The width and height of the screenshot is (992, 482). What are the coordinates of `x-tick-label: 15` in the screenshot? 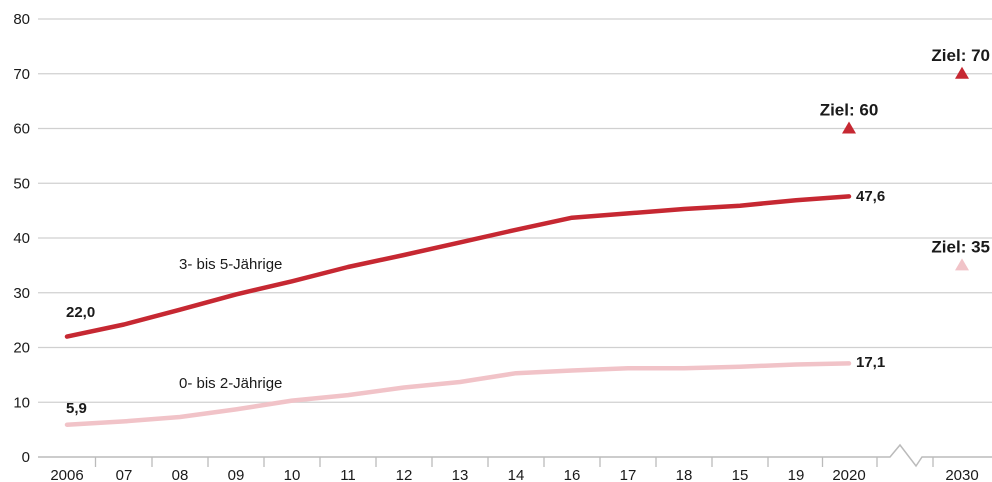 It's located at (740, 474).